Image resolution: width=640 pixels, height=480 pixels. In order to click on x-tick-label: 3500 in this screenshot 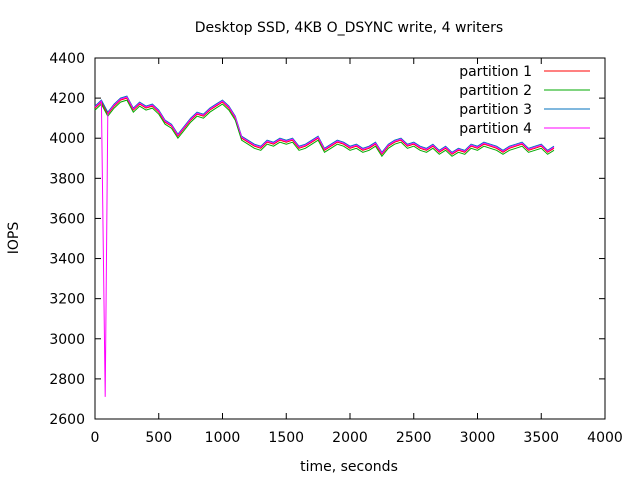, I will do `click(541, 438)`.